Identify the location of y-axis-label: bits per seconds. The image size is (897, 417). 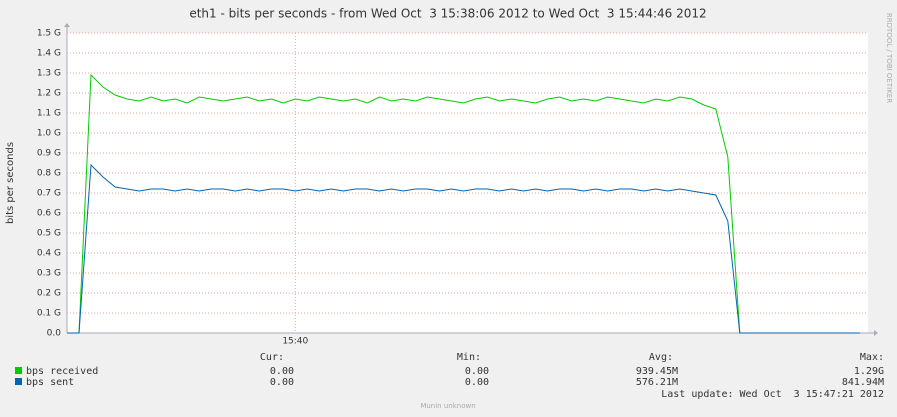
(10, 183).